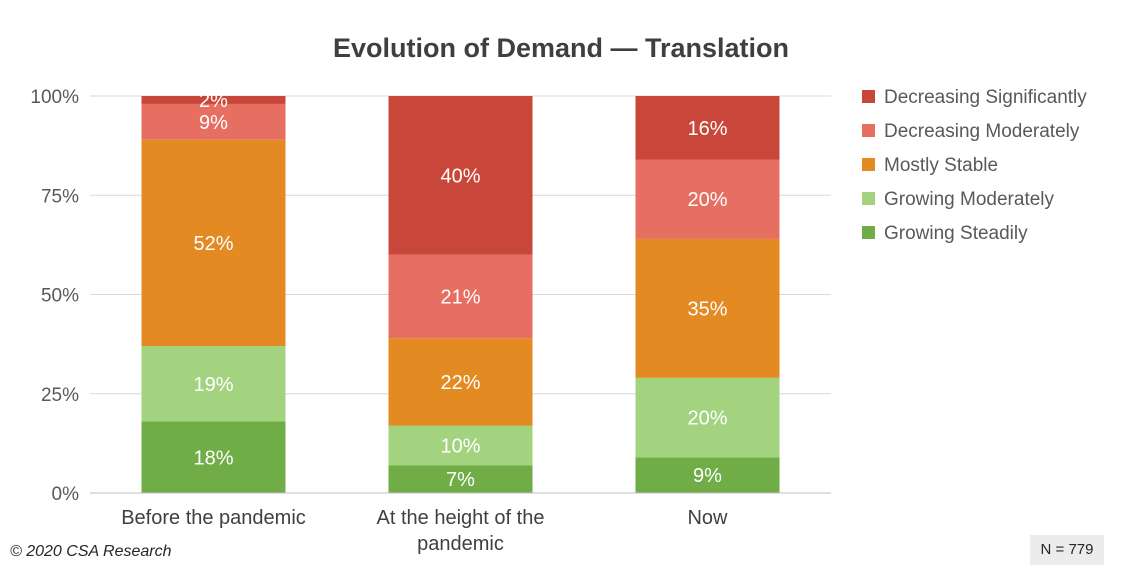 The width and height of the screenshot is (1123, 584). I want to click on data-label: 21%, so click(460, 297).